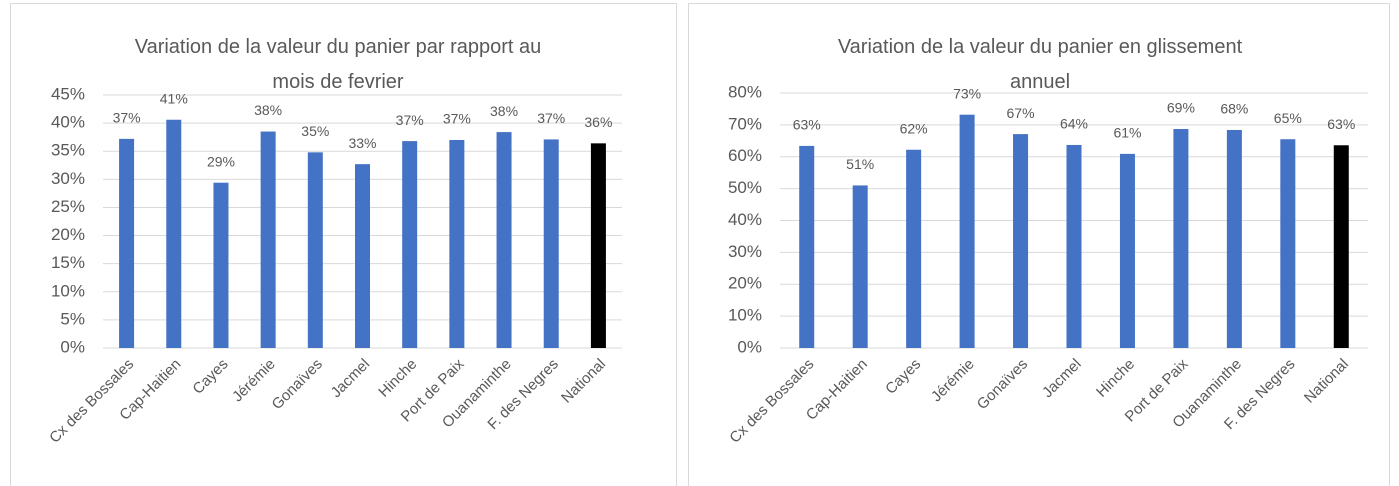 The image size is (1399, 486). Describe the element at coordinates (1234, 109) in the screenshot. I see `data-label: 68%` at that location.